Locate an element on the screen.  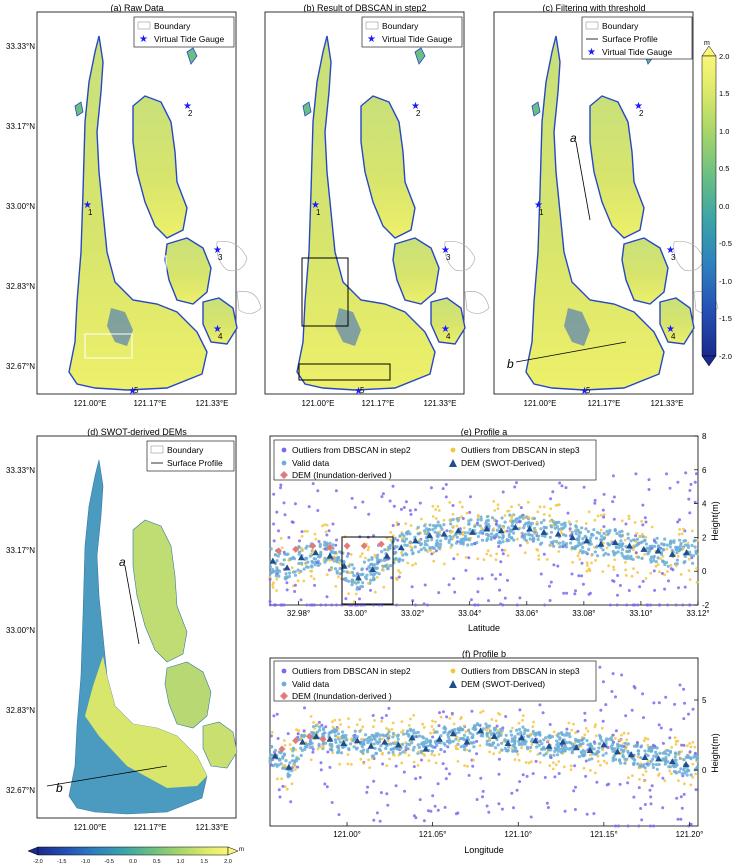
x-tick-label: 33.02° is located at coordinates (412, 613).